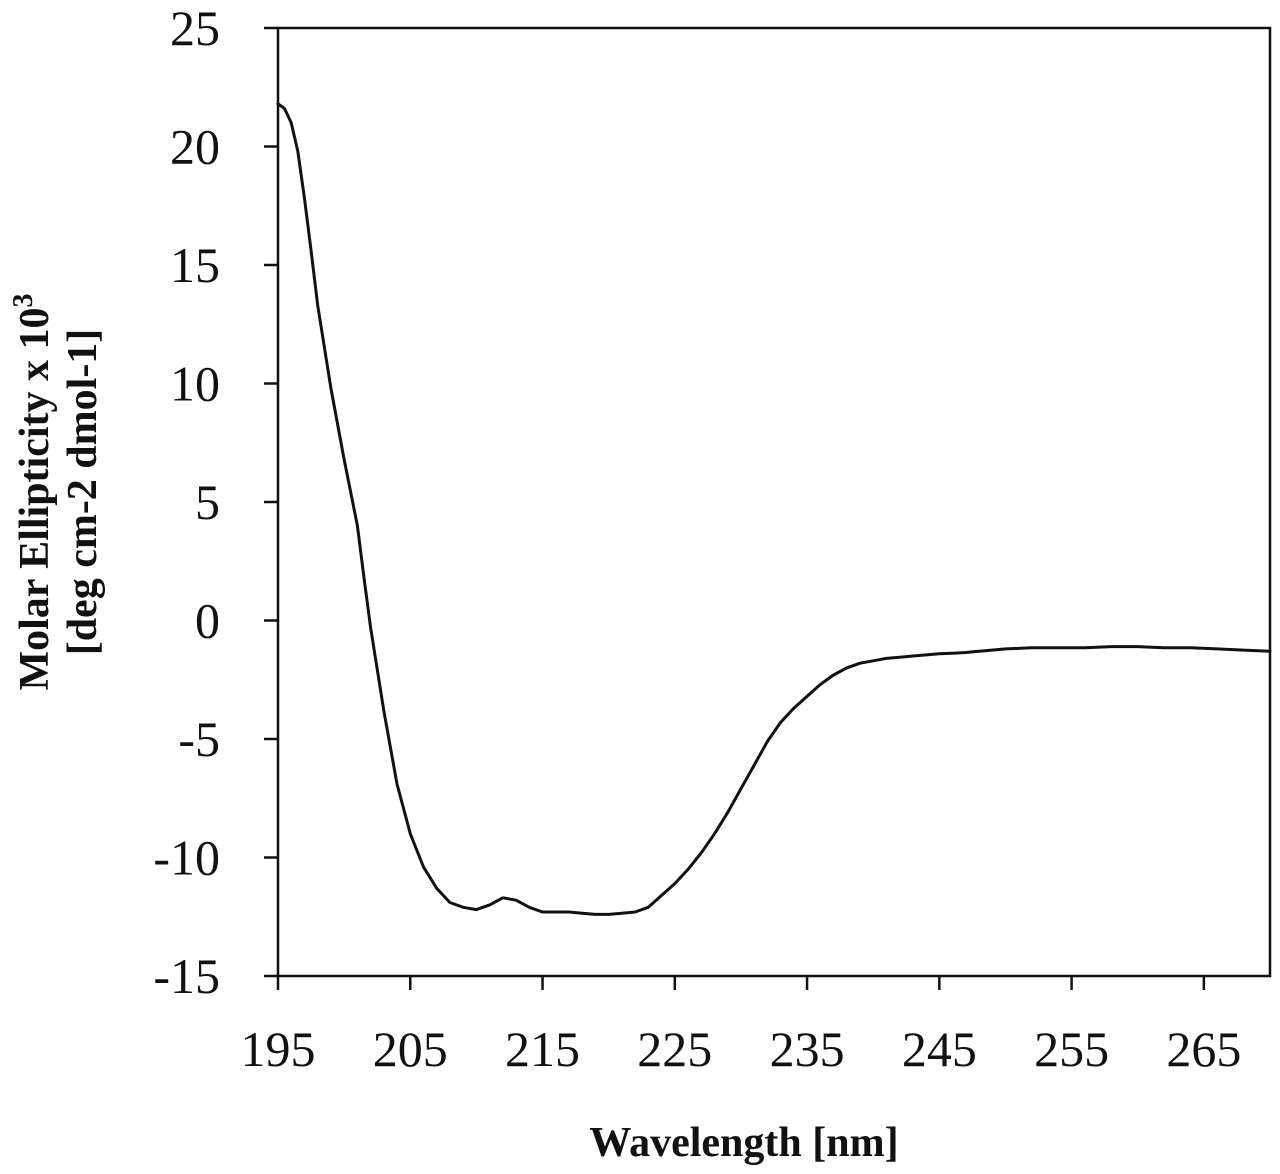 The image size is (1280, 1174). What do you see at coordinates (674, 1049) in the screenshot?
I see `x-tick-label: 225` at bounding box center [674, 1049].